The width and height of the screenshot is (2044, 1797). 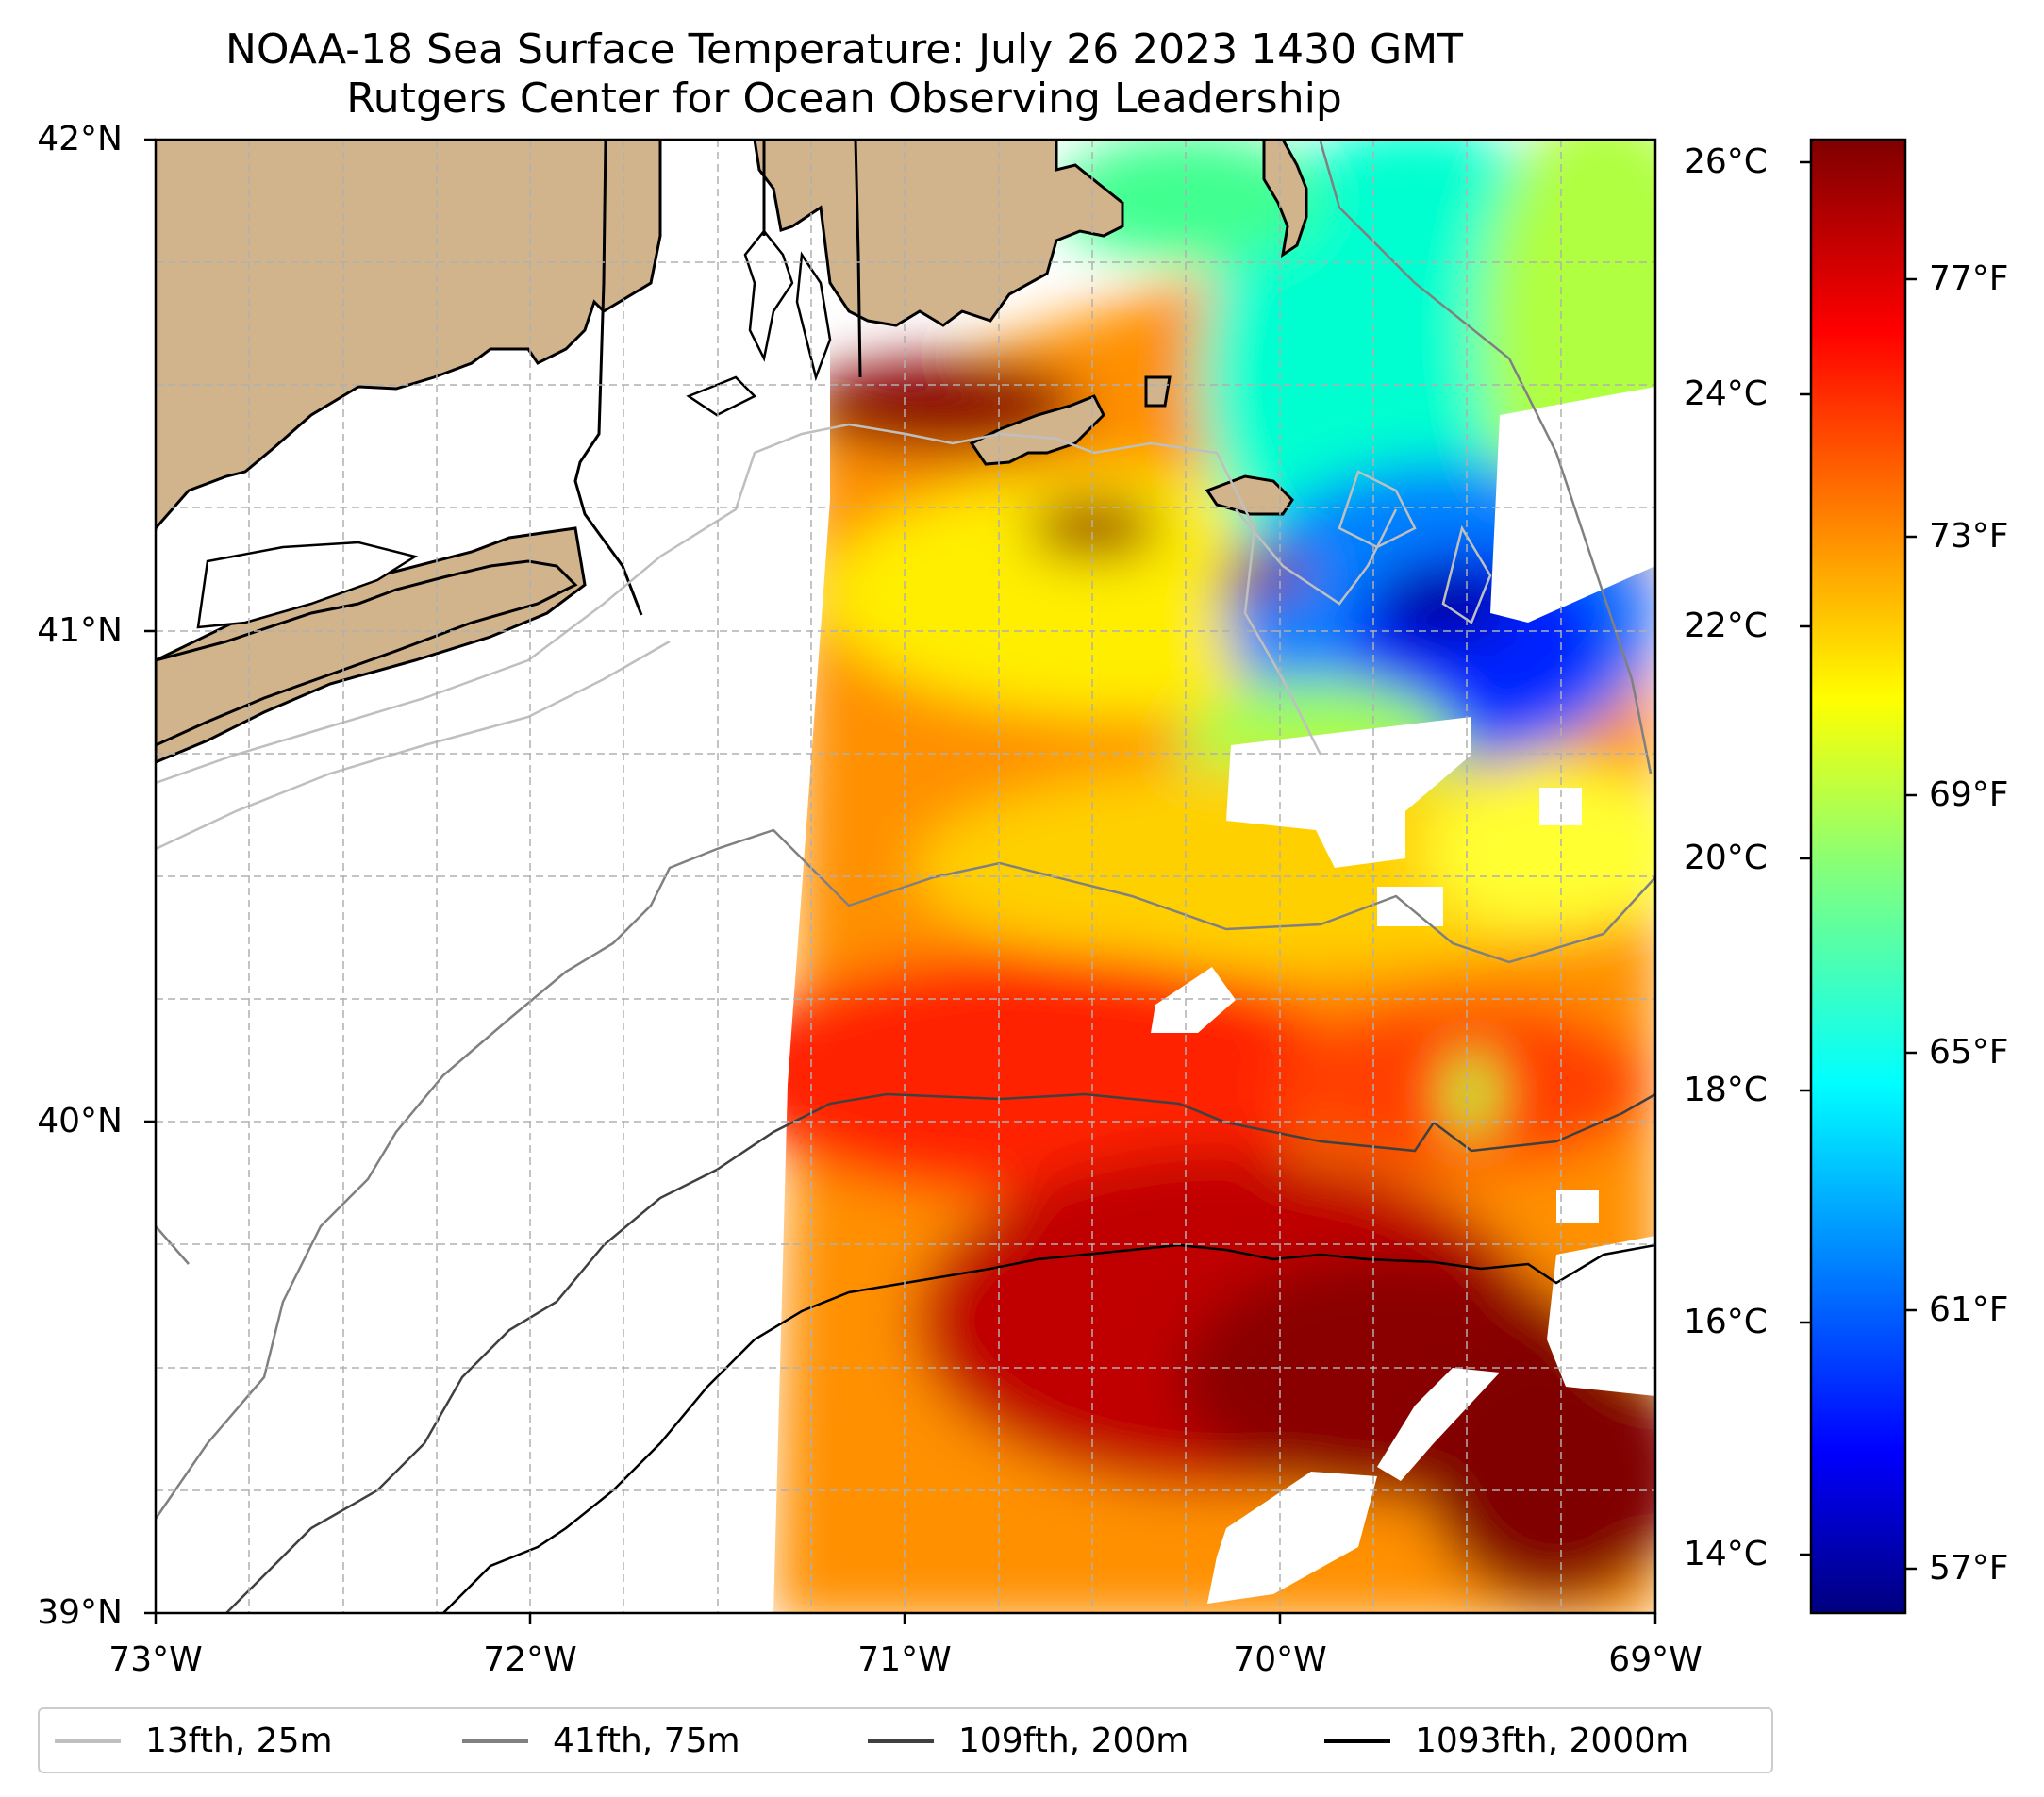 I want to click on colorbar-celsius-label: 16°C, so click(x=1726, y=1322).